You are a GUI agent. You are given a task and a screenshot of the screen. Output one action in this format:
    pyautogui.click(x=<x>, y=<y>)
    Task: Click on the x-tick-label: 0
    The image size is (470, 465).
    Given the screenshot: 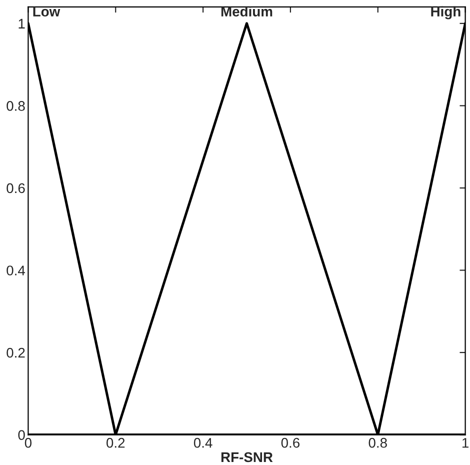 What is the action you would take?
    pyautogui.click(x=28, y=443)
    